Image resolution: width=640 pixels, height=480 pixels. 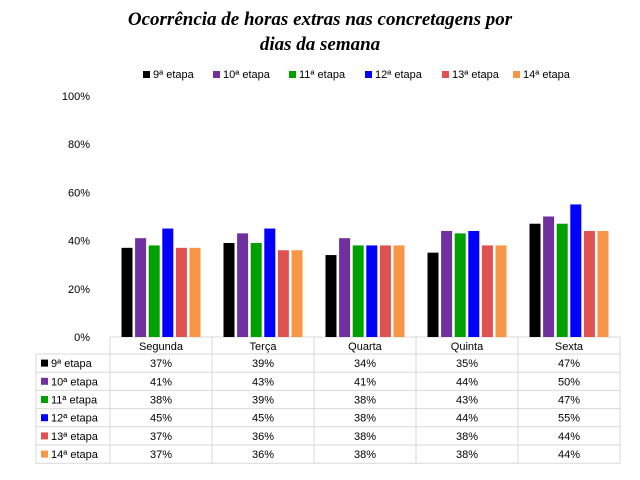 I want to click on row-label: 12ª etapa, so click(x=75, y=419).